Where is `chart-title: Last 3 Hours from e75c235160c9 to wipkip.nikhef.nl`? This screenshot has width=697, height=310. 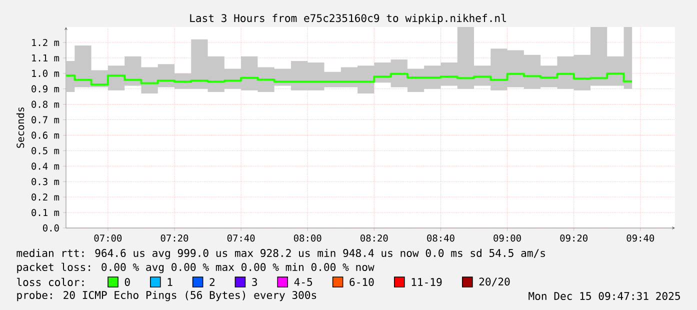 chart-title: Last 3 Hours from e75c235160c9 to wipkip.nikhef.nl is located at coordinates (348, 19).